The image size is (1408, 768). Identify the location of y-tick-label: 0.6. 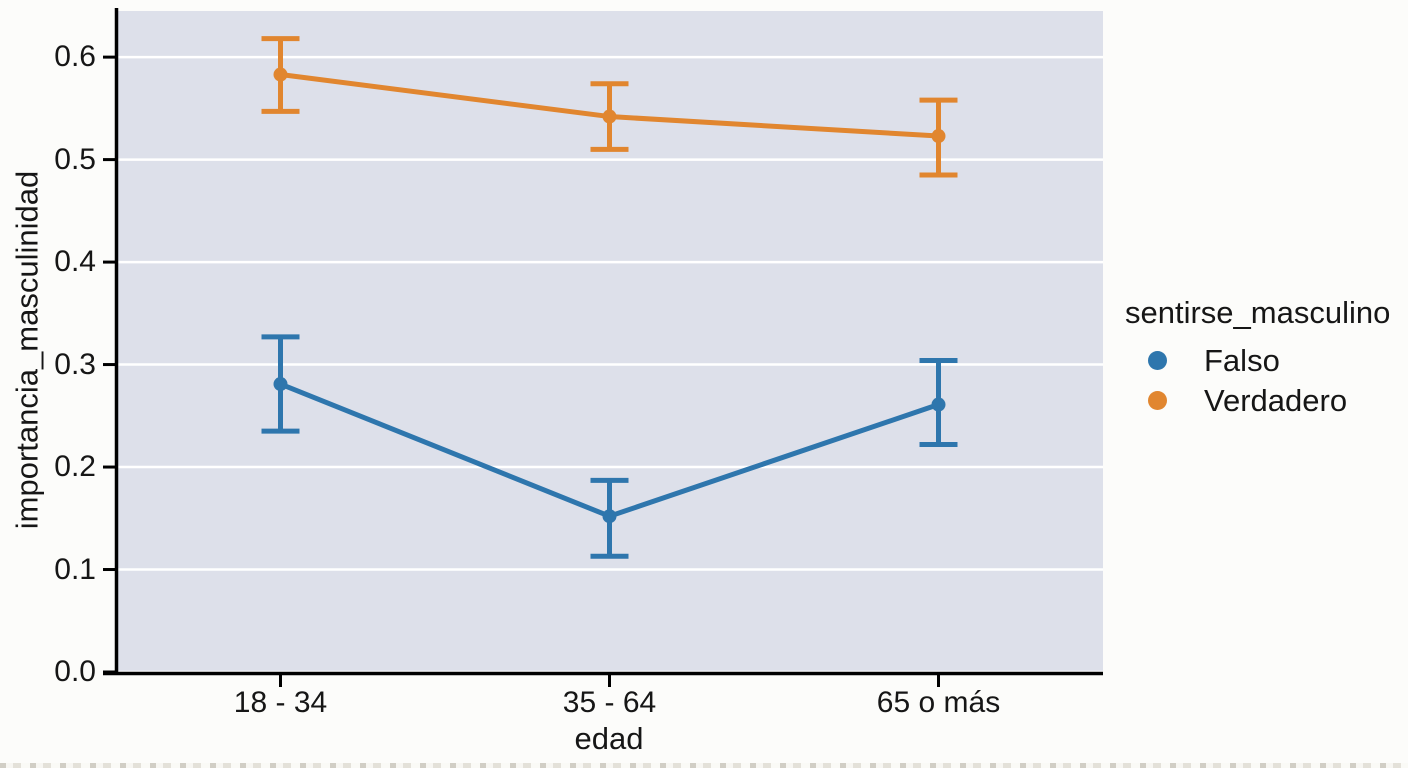
(75, 57).